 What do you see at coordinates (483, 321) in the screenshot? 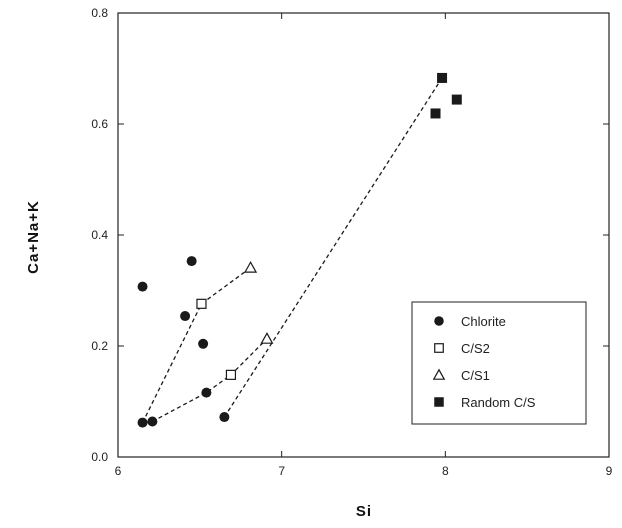
I see `legend-label: Chlorite` at bounding box center [483, 321].